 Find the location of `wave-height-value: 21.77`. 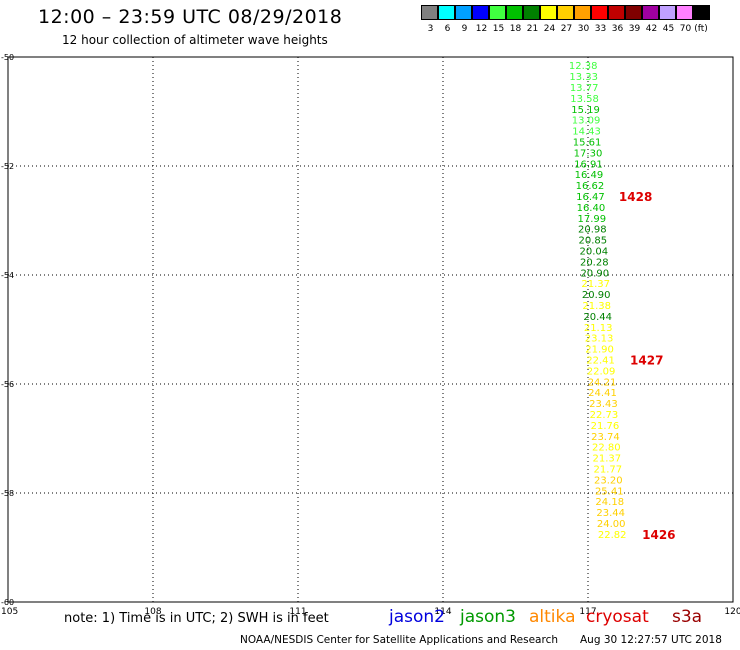

wave-height-value: 21.77 is located at coordinates (607, 469).